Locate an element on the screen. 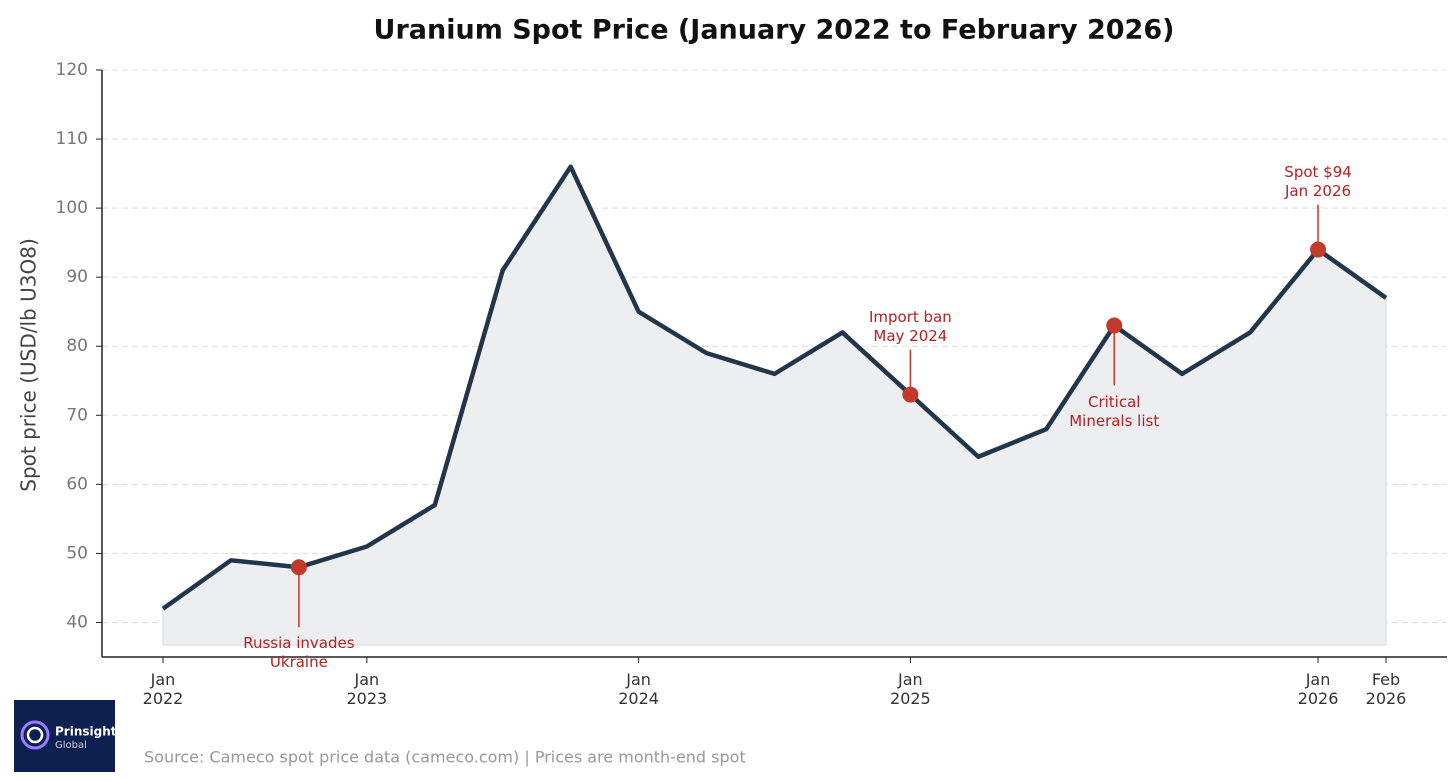 Image resolution: width=1456 pixels, height=782 pixels. logo-subtitle: Global is located at coordinates (71, 745).